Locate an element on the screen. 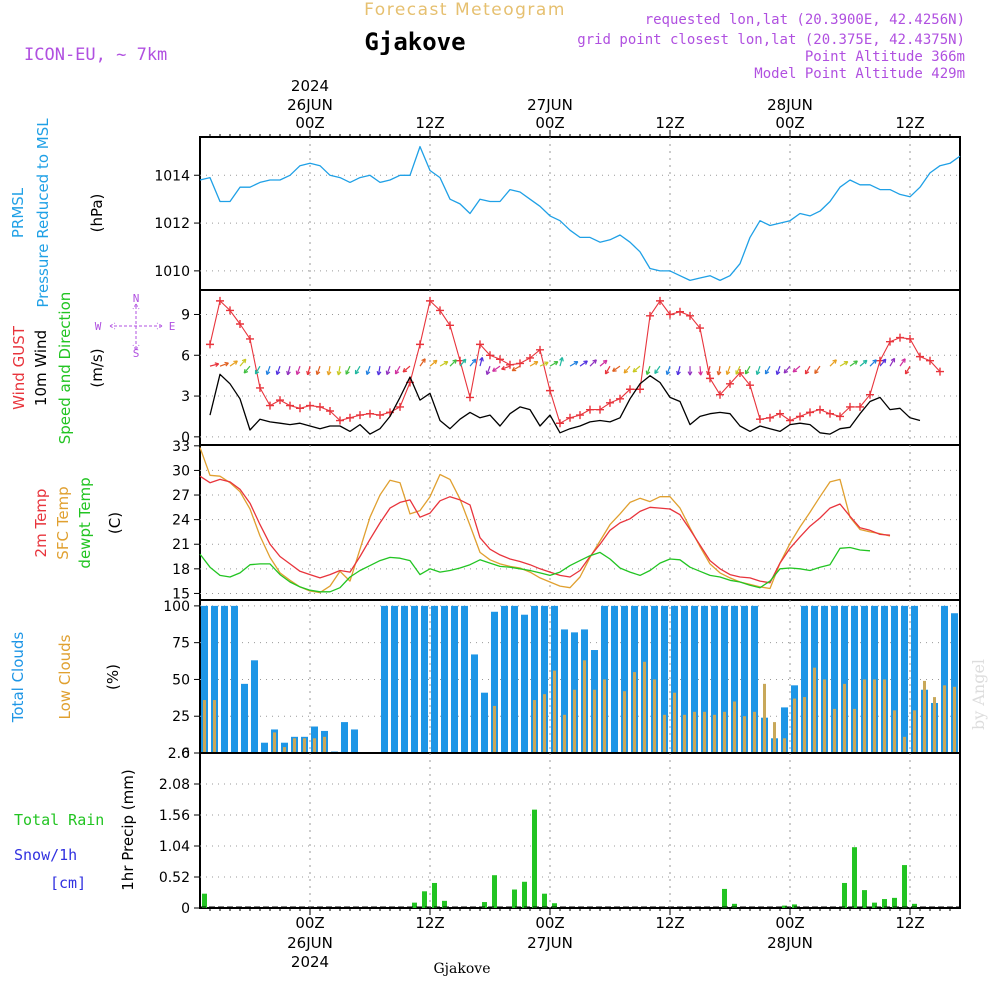 The width and height of the screenshot is (1000, 1000). ytick-label: 33 is located at coordinates (181, 447).